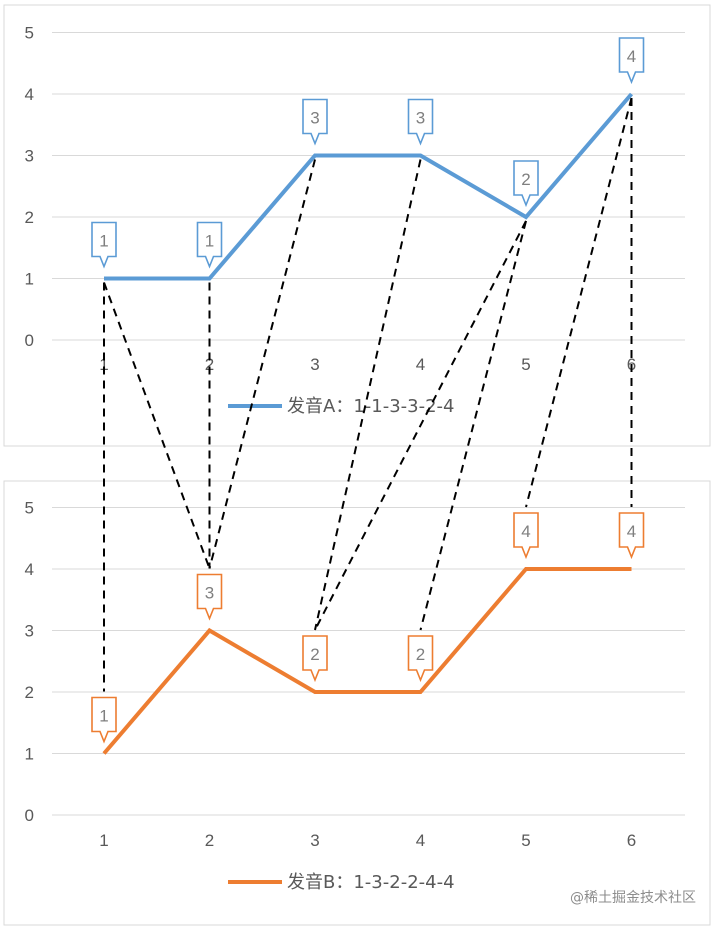 Image resolution: width=720 pixels, height=929 pixels. What do you see at coordinates (29, 217) in the screenshot?
I see `a-y-tick-label: 2` at bounding box center [29, 217].